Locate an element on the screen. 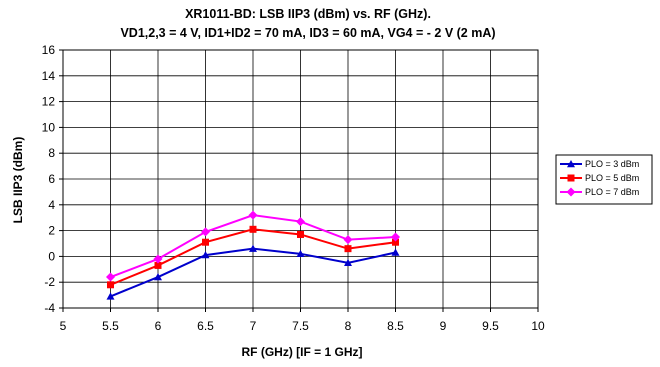 Image resolution: width=660 pixels, height=367 pixels. x-tick-label: 5.5 is located at coordinates (110, 326).